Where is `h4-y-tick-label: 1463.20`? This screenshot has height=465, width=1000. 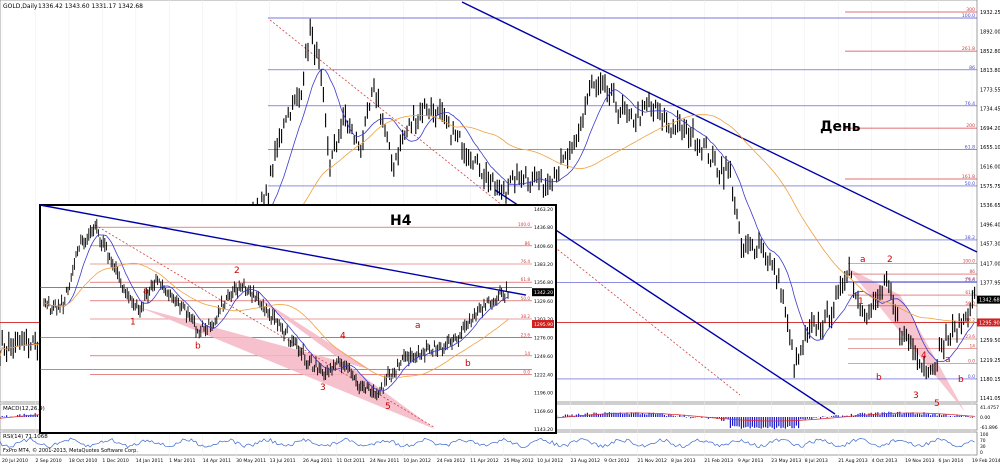 h4-y-tick-label: 1463.20 is located at coordinates (543, 210).